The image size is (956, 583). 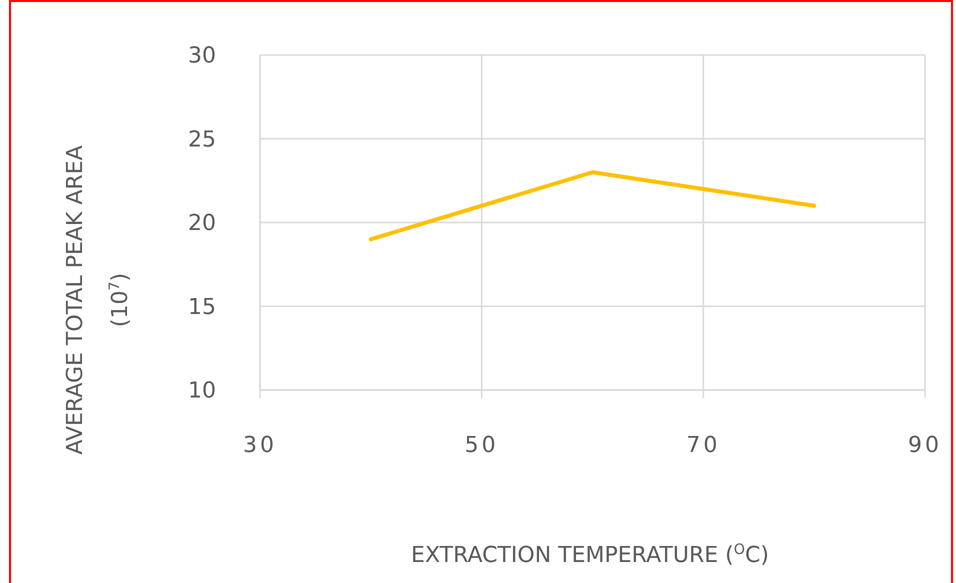 I want to click on y-tick-label: 30, so click(x=202, y=56).